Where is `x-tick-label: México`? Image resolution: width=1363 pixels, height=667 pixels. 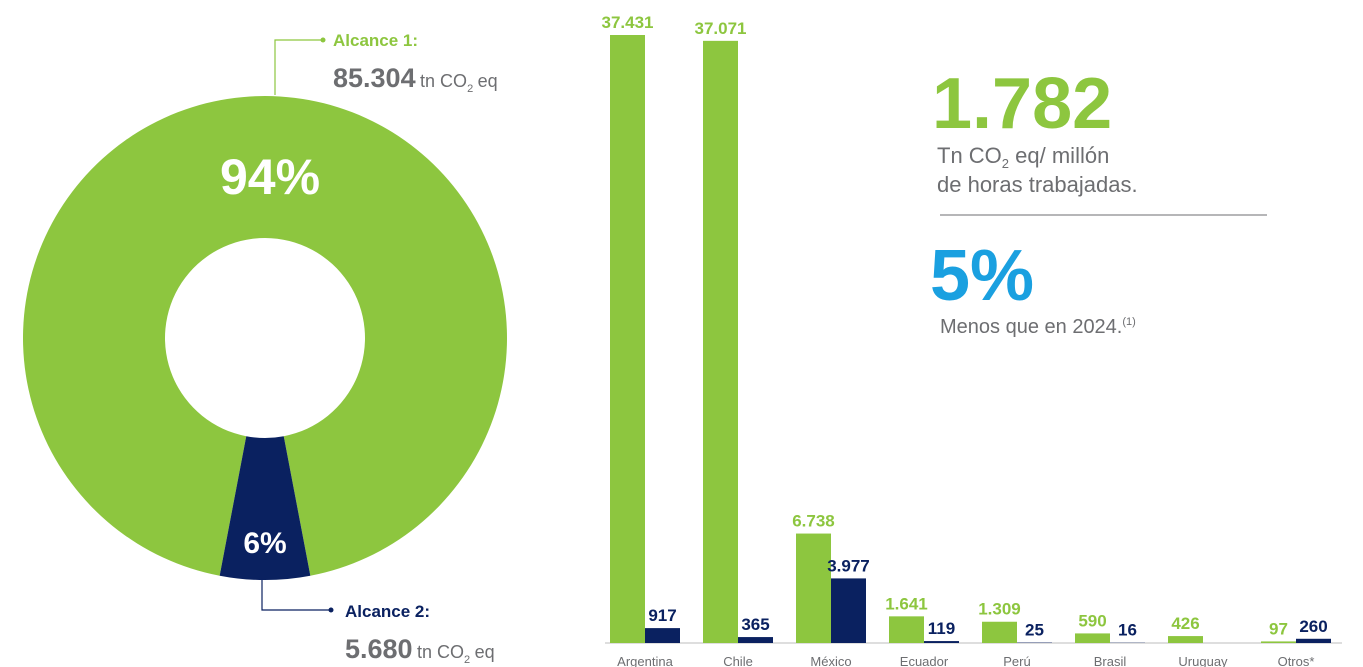
x-tick-label: México is located at coordinates (830, 660).